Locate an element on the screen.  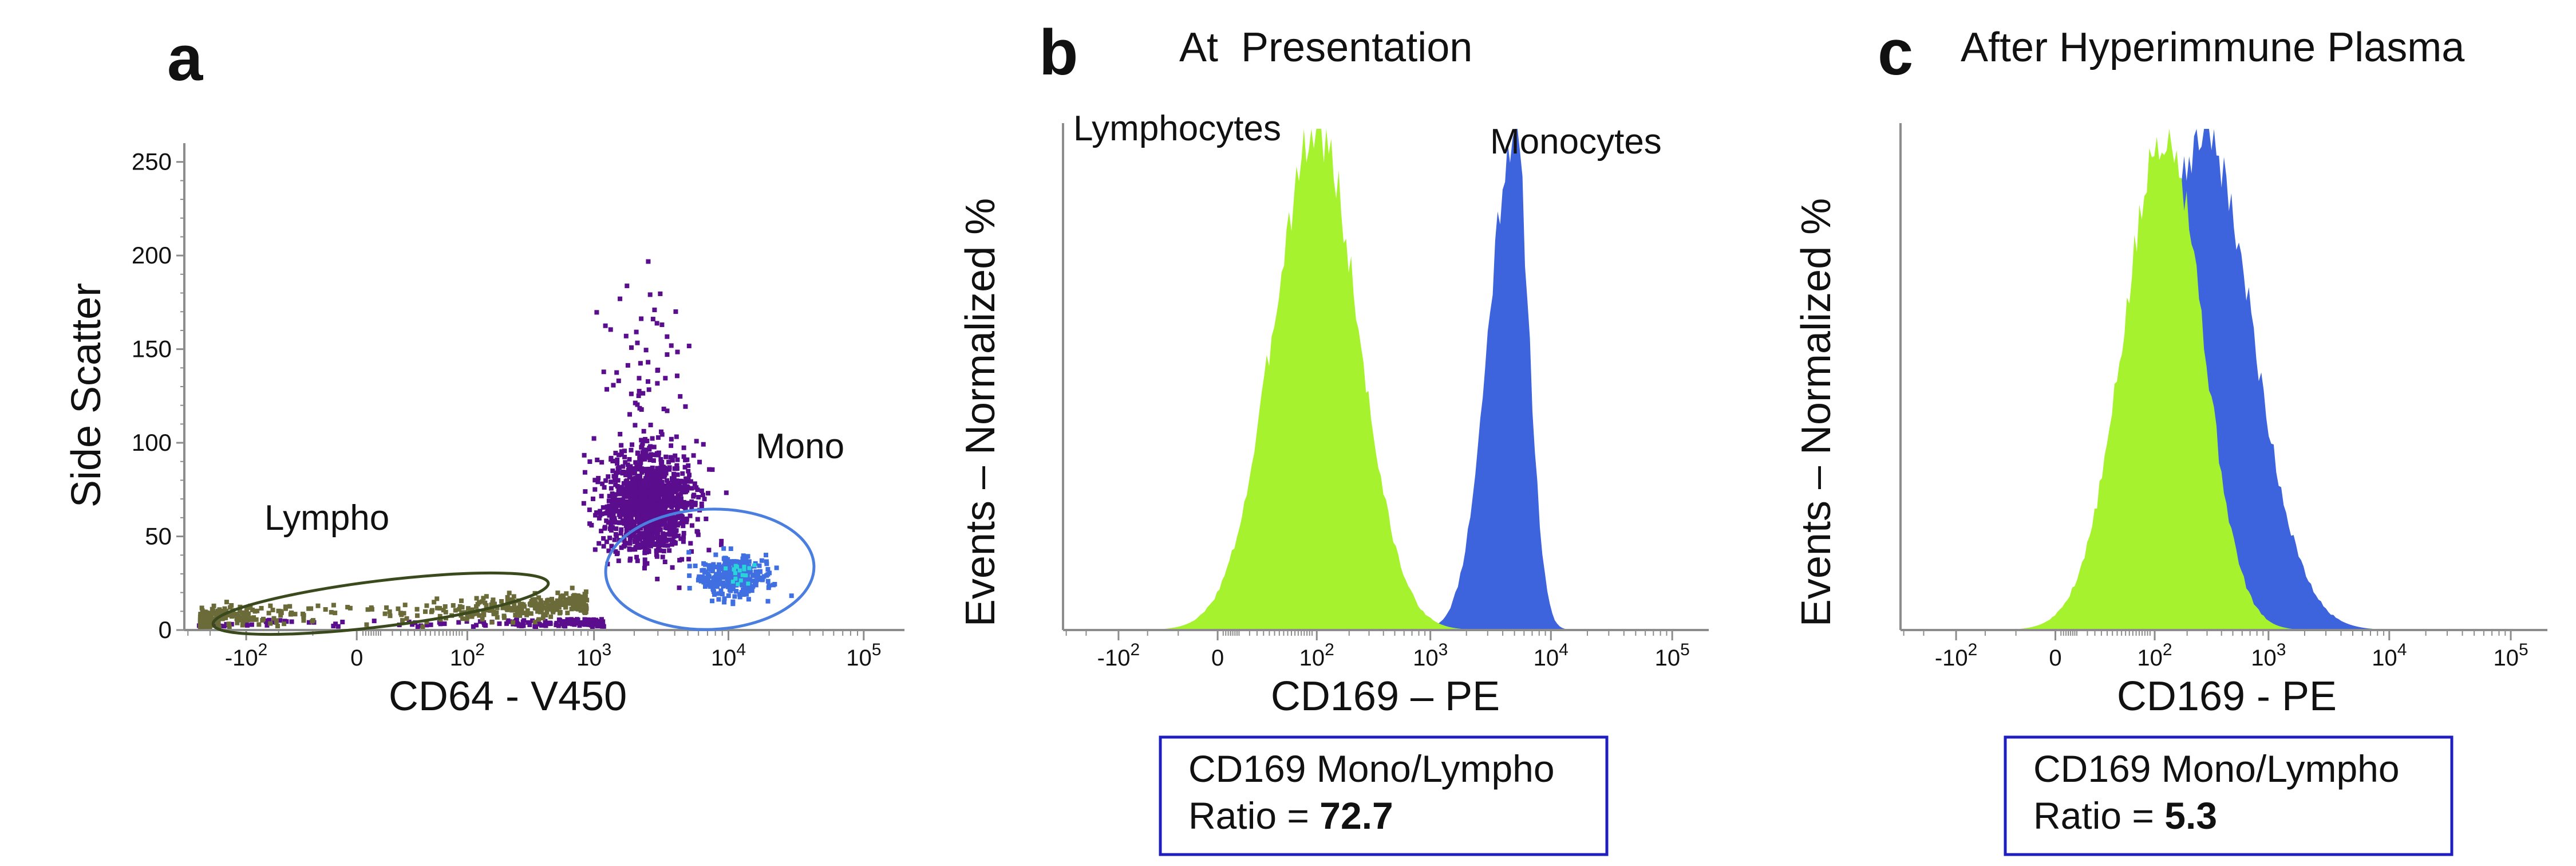
panel-c-x-tick-label: 10³ is located at coordinates (2268, 656).